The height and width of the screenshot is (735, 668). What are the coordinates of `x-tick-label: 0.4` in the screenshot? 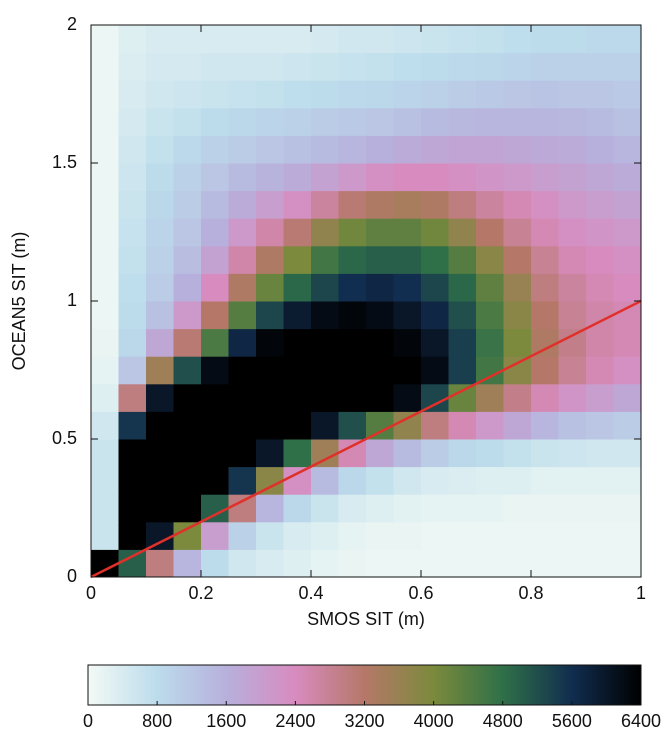 It's located at (310, 593).